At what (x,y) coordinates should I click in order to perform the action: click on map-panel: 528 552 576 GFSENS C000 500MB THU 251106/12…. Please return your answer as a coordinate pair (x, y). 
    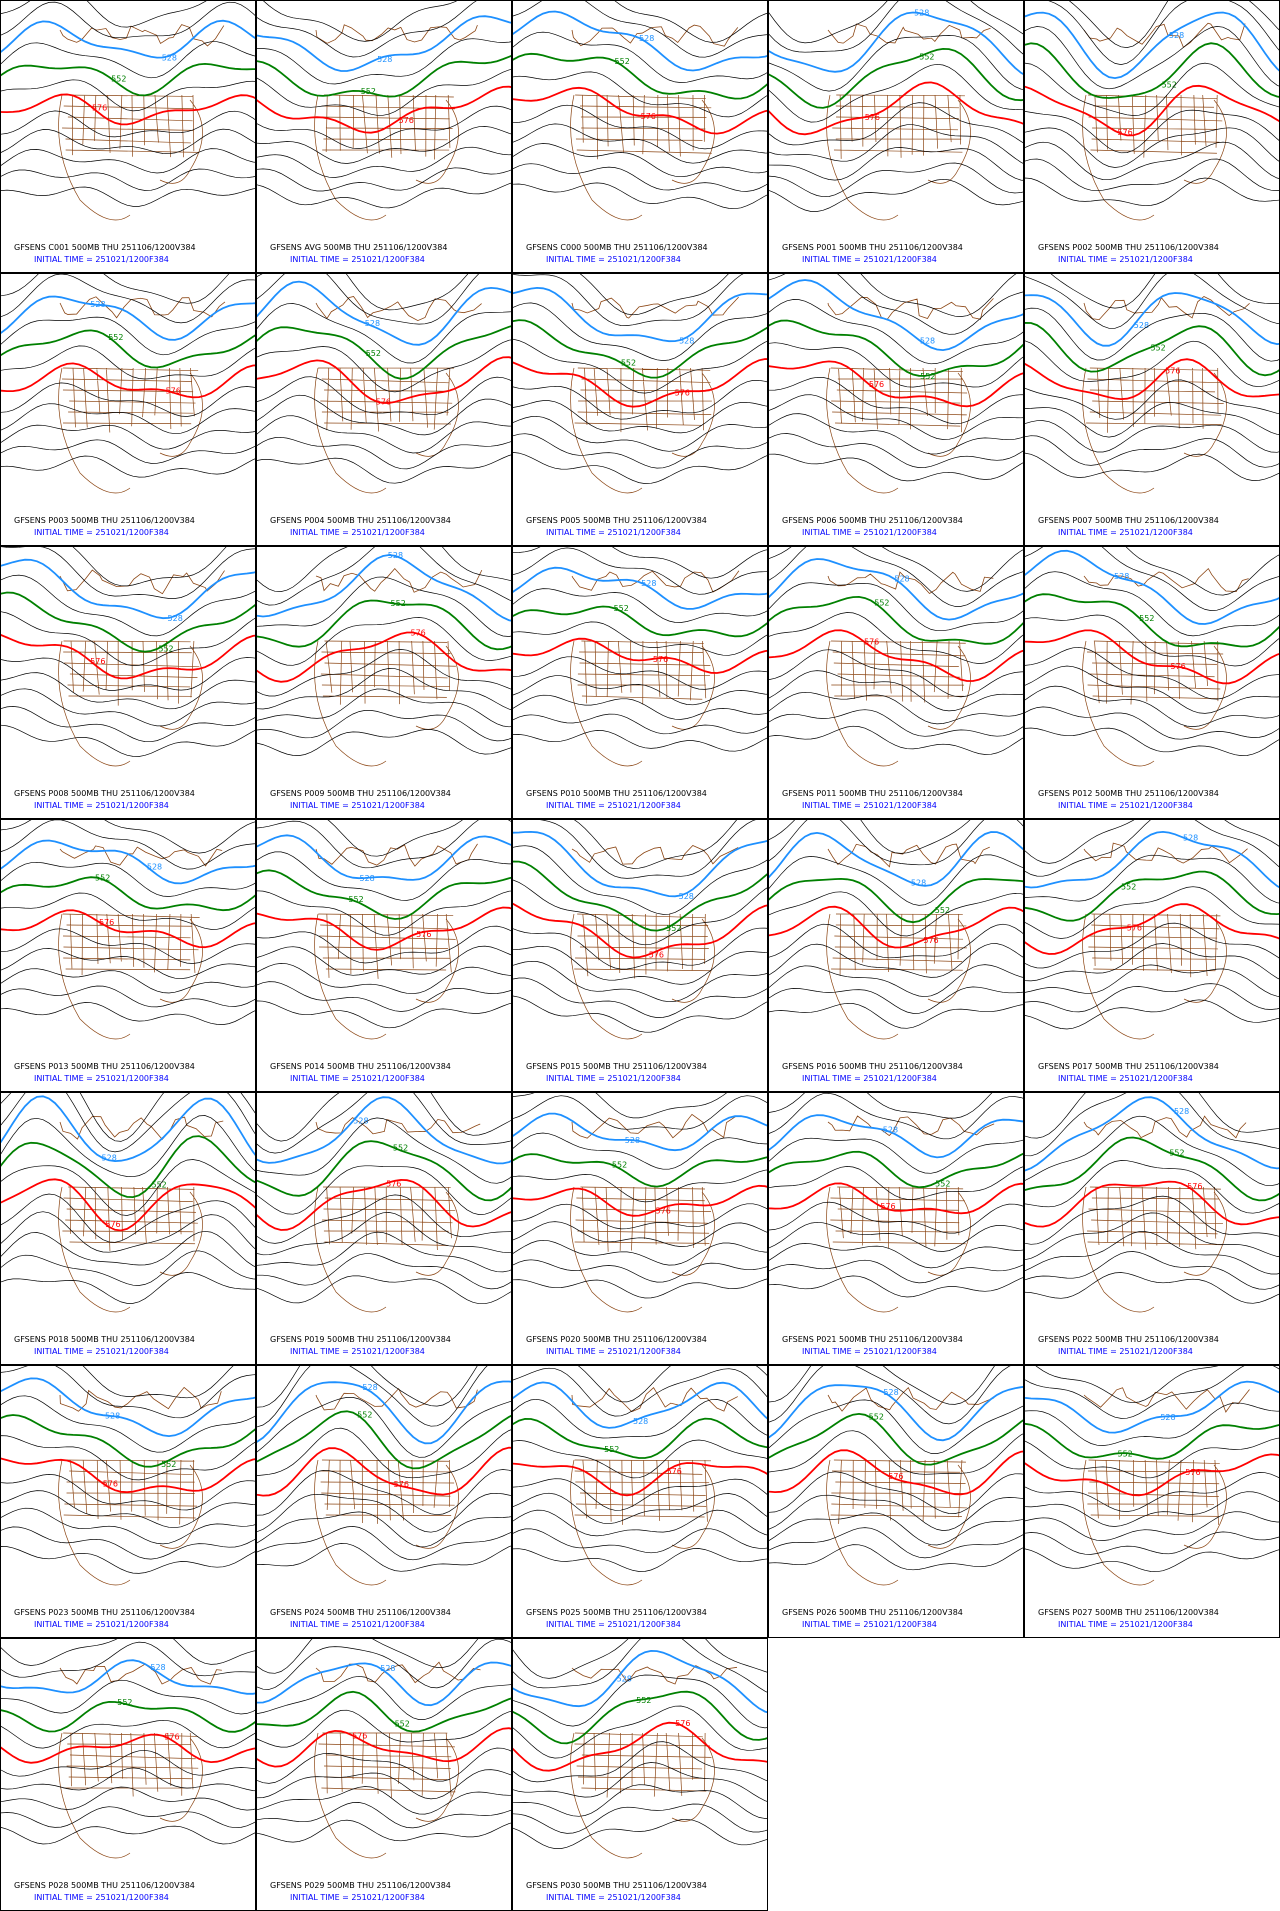
    Looking at the image, I should click on (640, 136).